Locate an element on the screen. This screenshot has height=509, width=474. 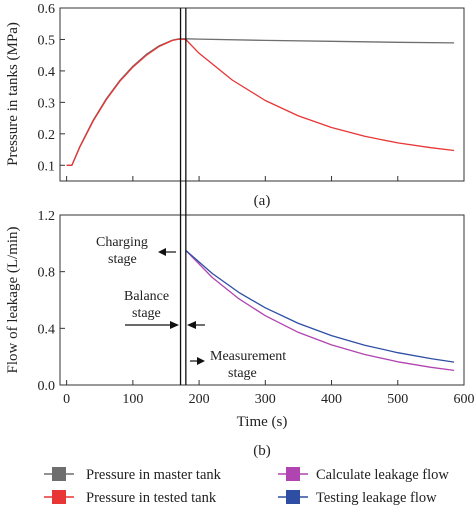
stage-boundary-lines is located at coordinates (183, 196).